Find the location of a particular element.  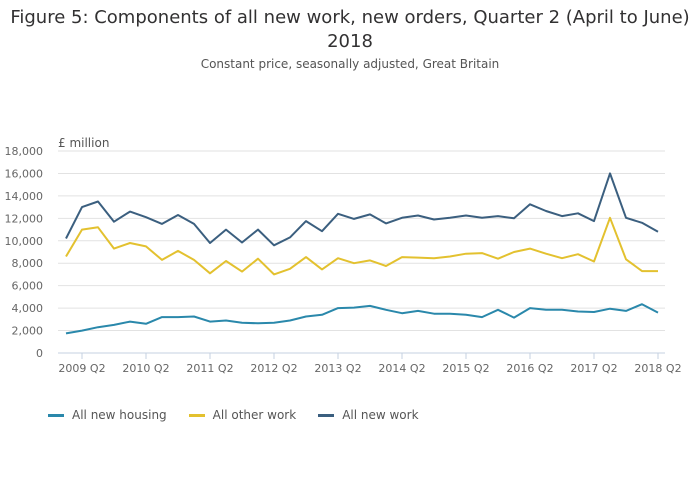

legend-item: All other work is located at coordinates (242, 415).